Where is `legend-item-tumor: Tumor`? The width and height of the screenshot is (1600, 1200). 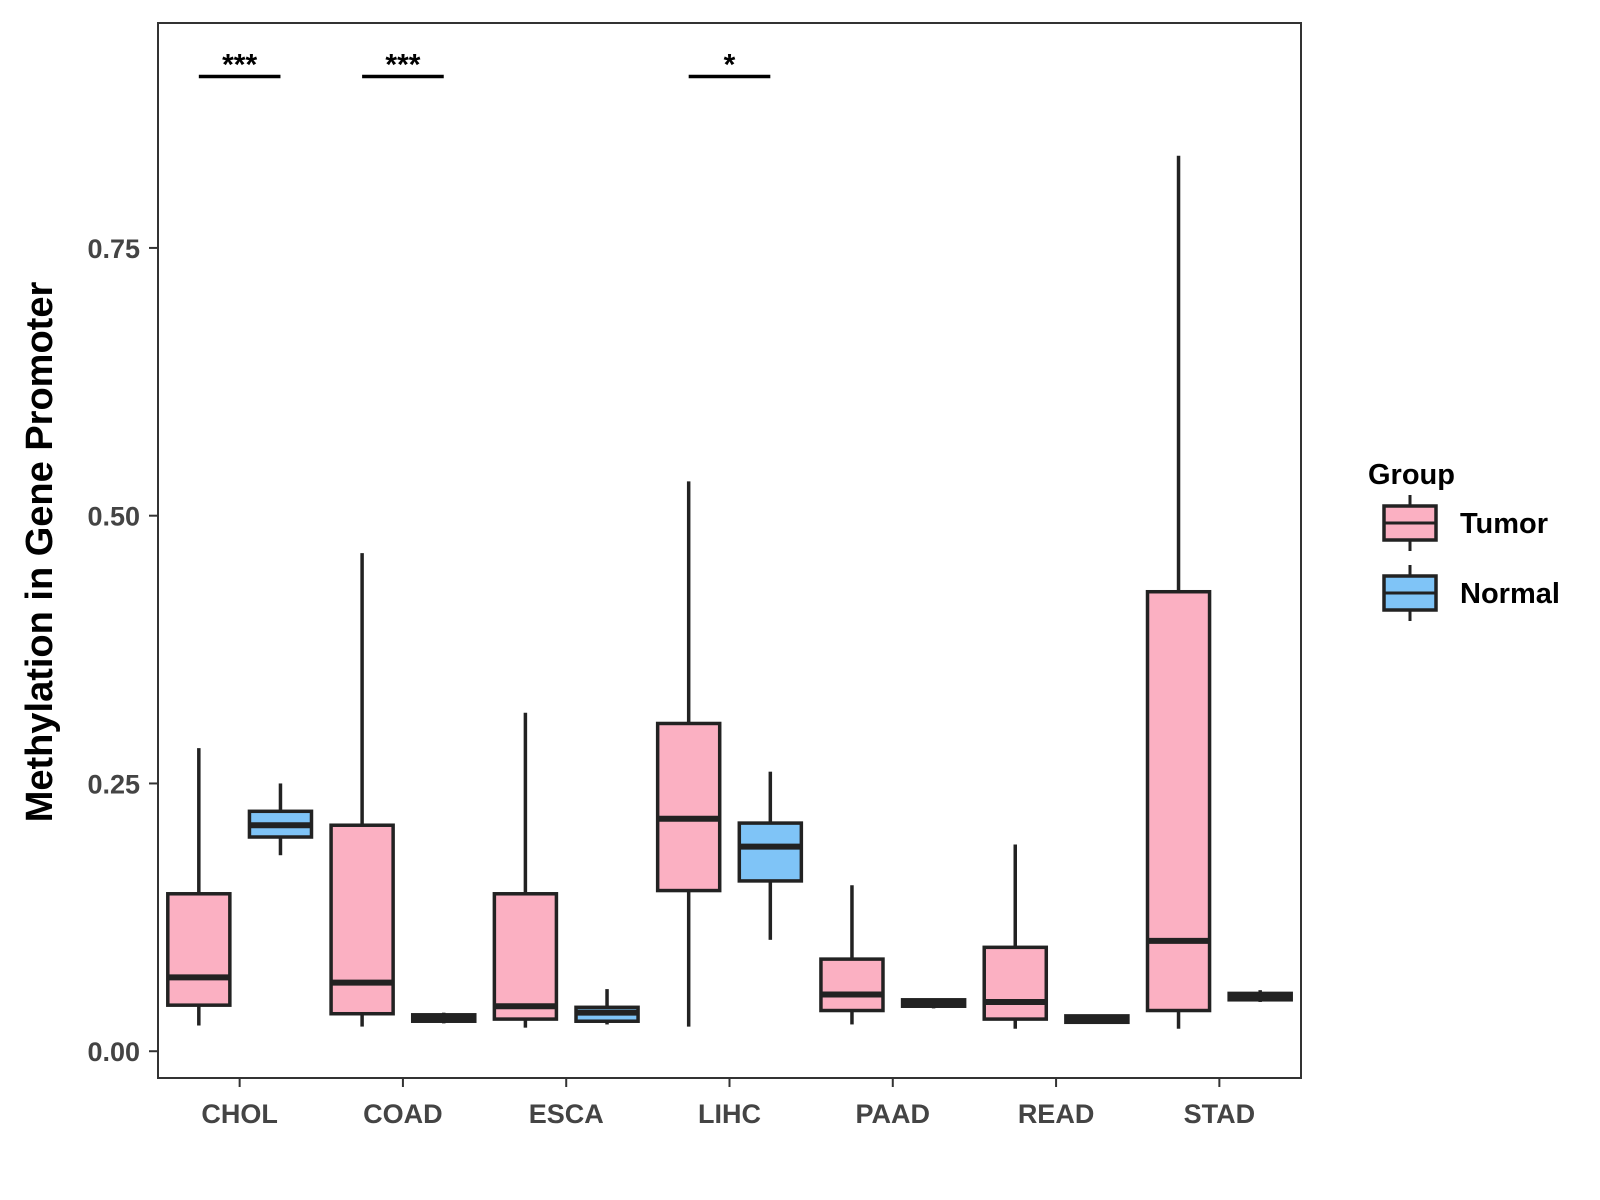 legend-item-tumor: Tumor is located at coordinates (1465, 523).